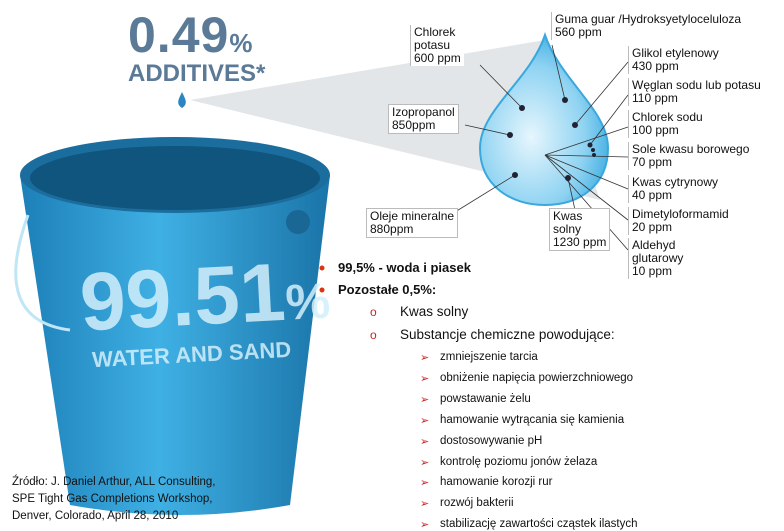  What do you see at coordinates (696, 85) in the screenshot?
I see `label-line: Węglan sodu lub potasu` at bounding box center [696, 85].